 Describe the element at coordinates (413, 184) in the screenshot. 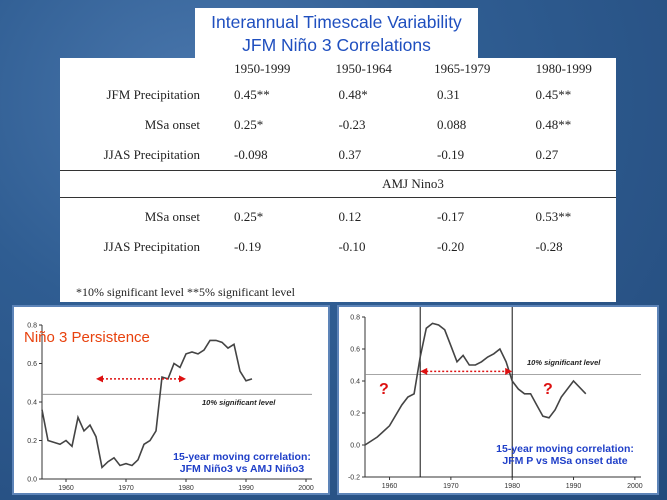

I see `group2-header: AMJ Nino3` at that location.